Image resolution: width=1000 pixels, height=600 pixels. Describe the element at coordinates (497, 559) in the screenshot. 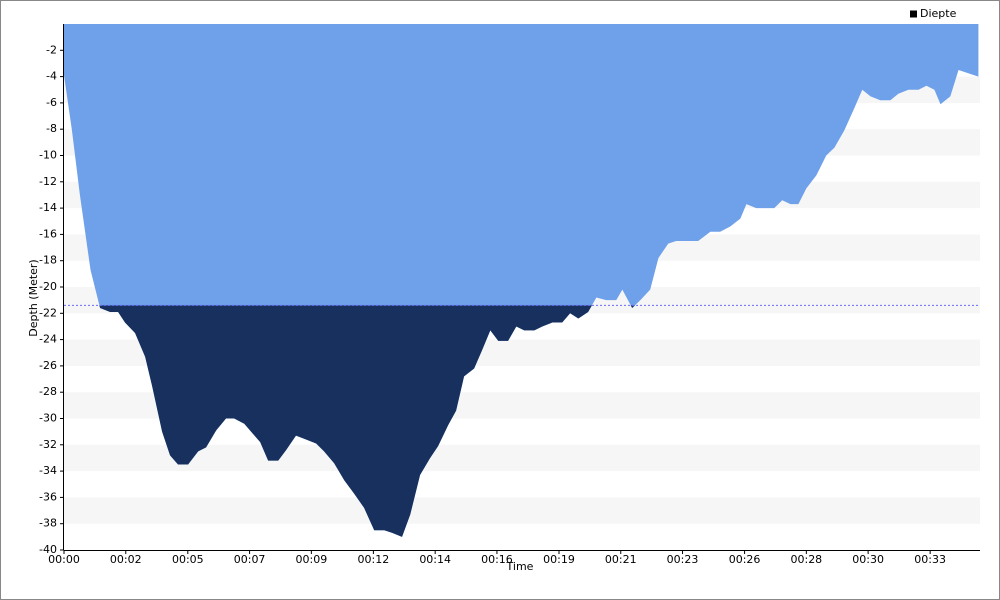

I see `x-tick-label: 00:16` at that location.